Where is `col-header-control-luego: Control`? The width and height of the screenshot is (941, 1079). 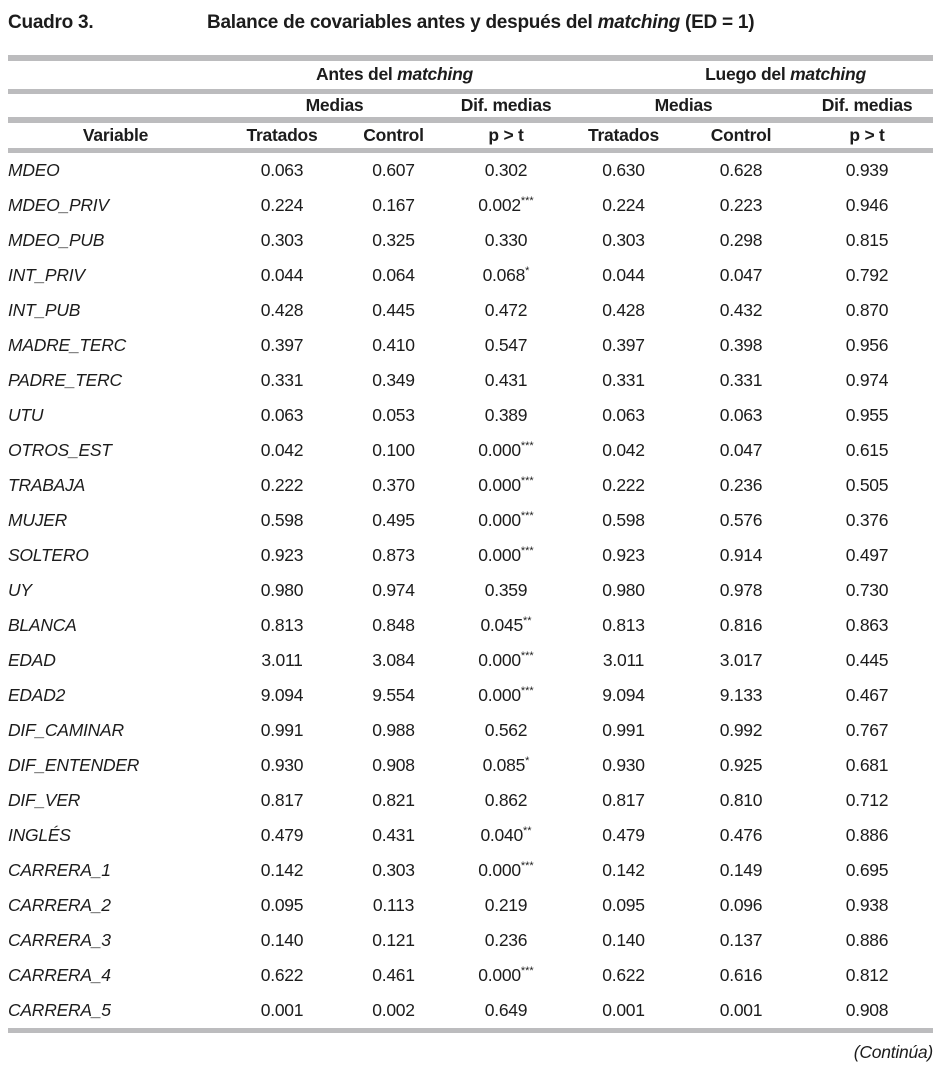
col-header-control-luego: Control is located at coordinates (741, 136).